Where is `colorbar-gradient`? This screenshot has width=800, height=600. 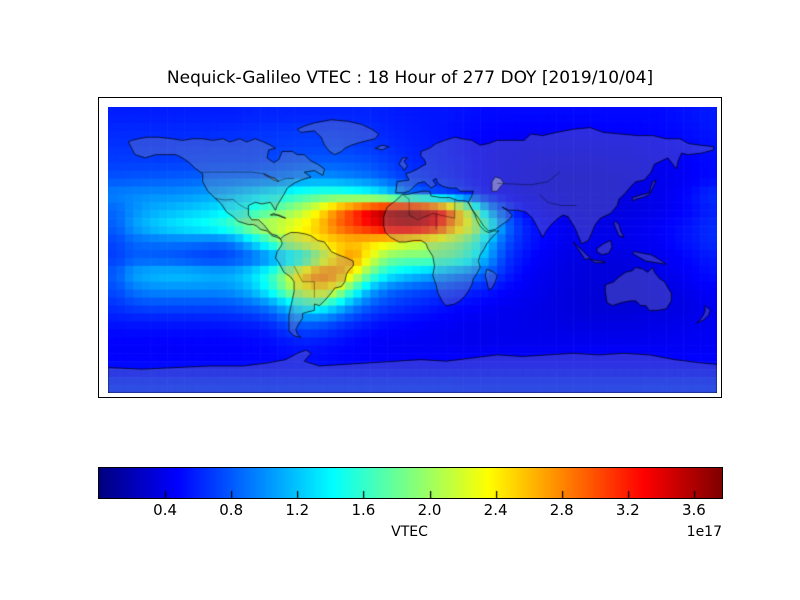
colorbar-gradient is located at coordinates (410, 483).